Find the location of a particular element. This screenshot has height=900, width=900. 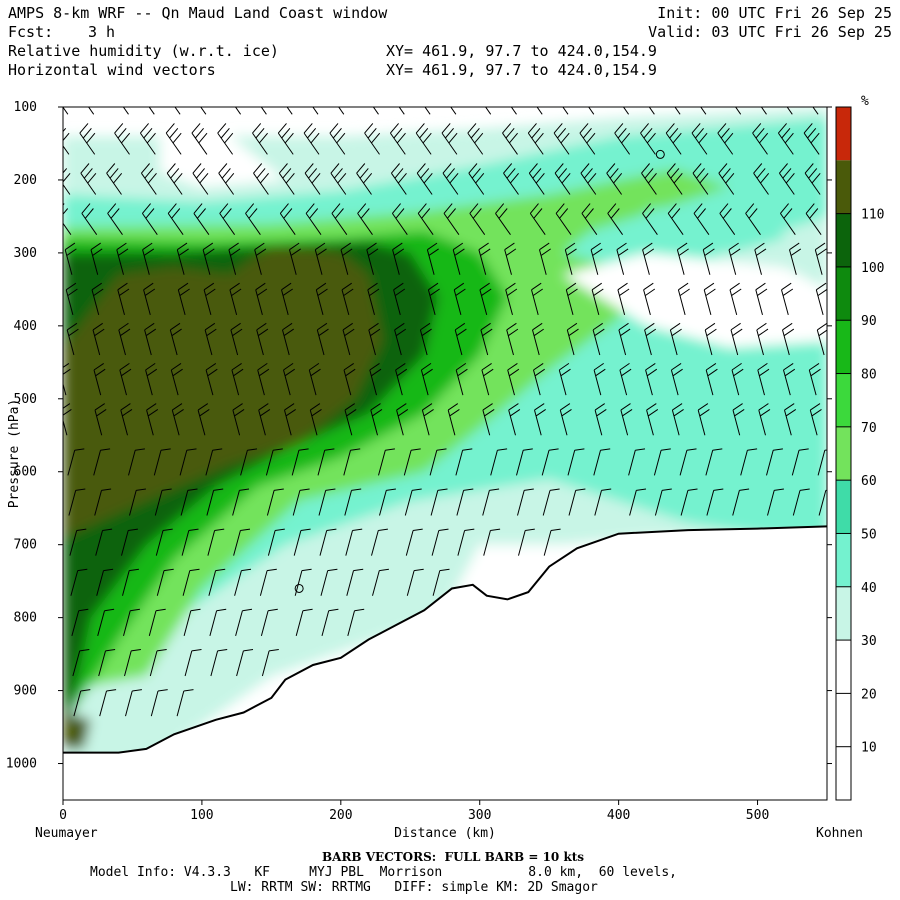

colorbar: 10 20 30 40 50 60 70 80 90 100 110% is located at coordinates (859, 447).